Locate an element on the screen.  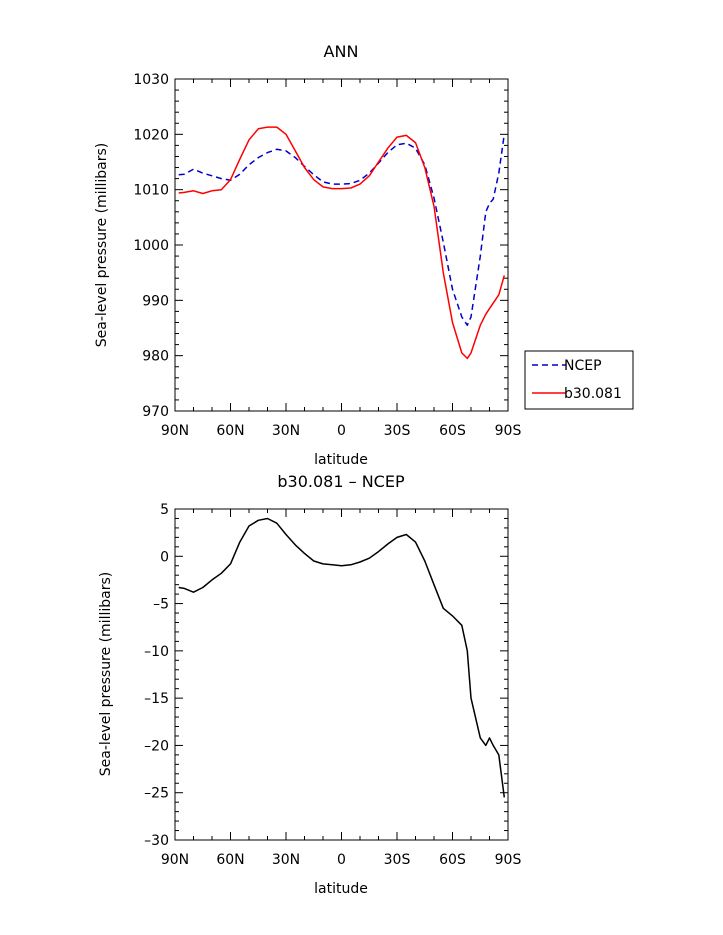
top-y-tick-label: 980 is located at coordinates (155, 357).